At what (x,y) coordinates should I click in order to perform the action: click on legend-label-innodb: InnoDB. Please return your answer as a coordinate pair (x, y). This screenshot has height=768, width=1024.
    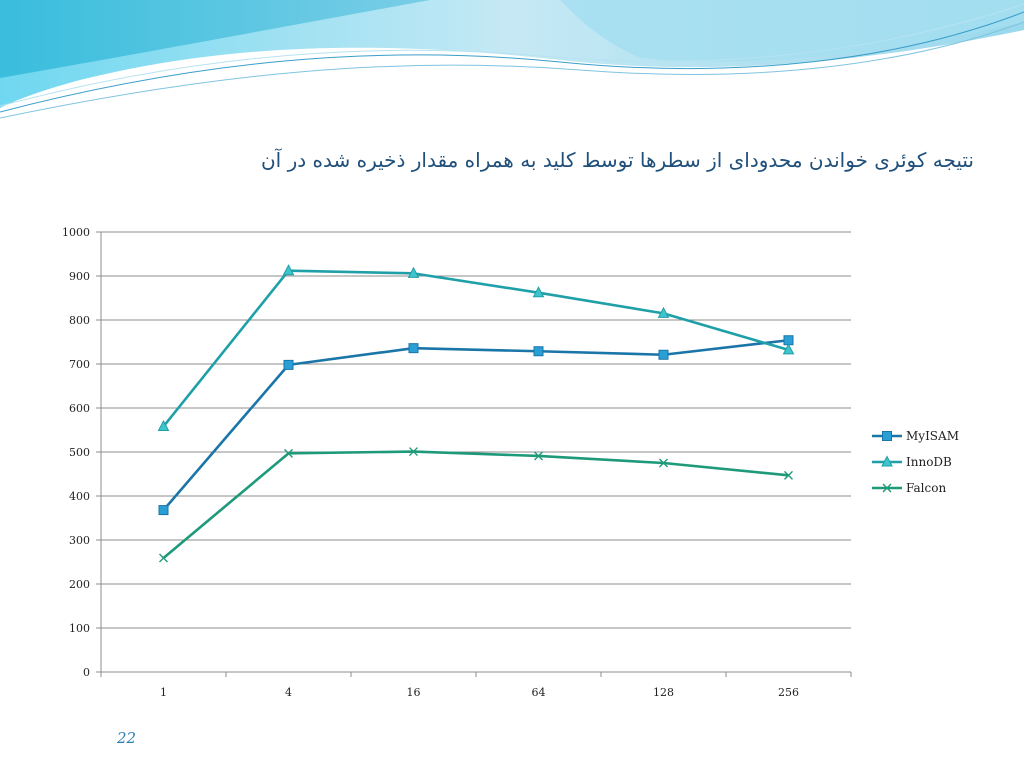
    Looking at the image, I should click on (929, 462).